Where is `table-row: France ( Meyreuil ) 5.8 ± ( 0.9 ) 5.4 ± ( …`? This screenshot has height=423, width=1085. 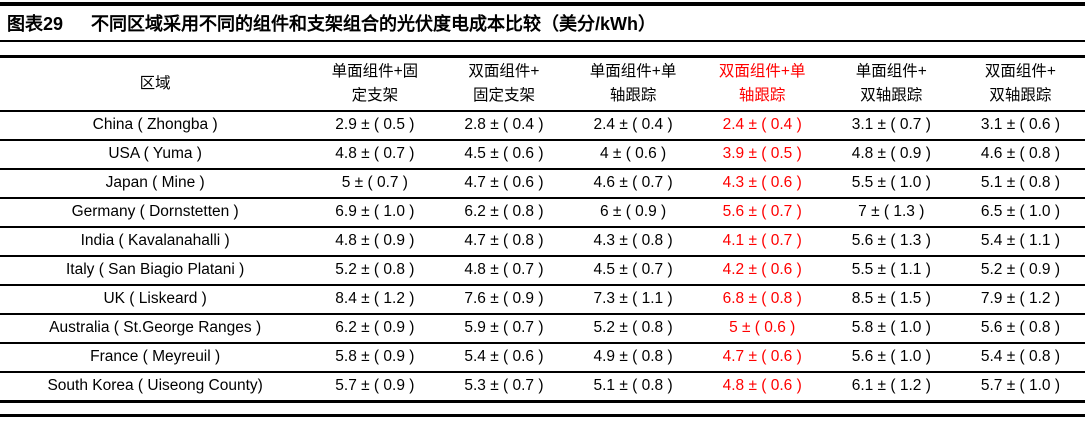
table-row: France ( Meyreuil ) 5.8 ± ( 0.9 ) 5.4 ± ( … is located at coordinates (542, 357).